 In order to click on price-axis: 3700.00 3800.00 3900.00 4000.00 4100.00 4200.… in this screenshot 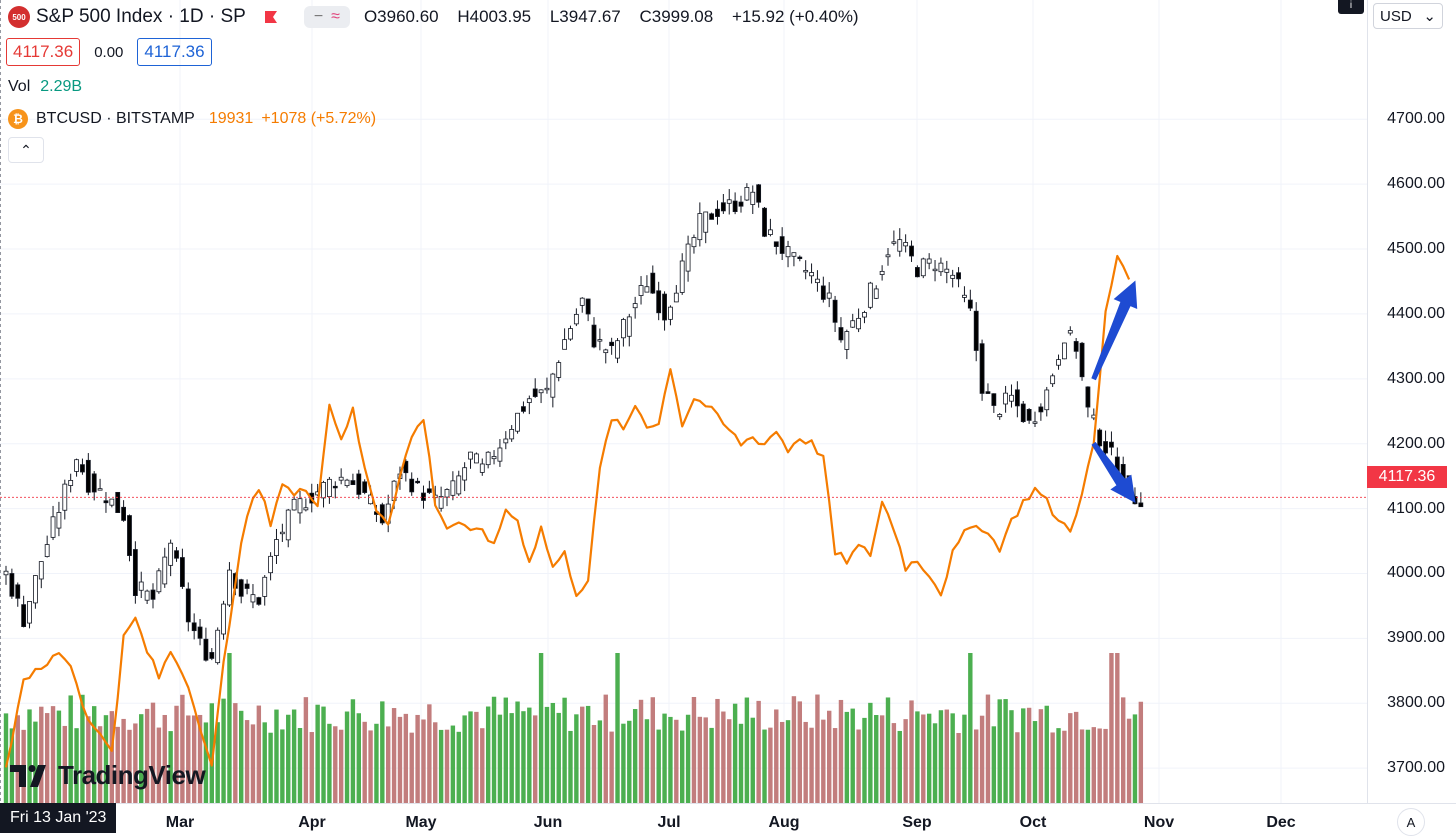, I will do `click(1411, 401)`.